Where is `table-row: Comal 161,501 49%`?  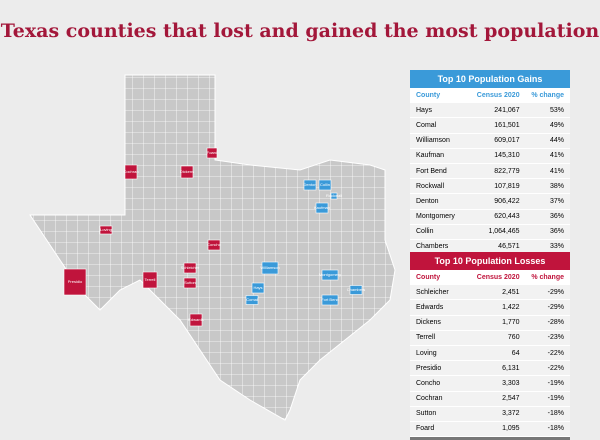
table-row: Comal 161,501 49% is located at coordinates (490, 126).